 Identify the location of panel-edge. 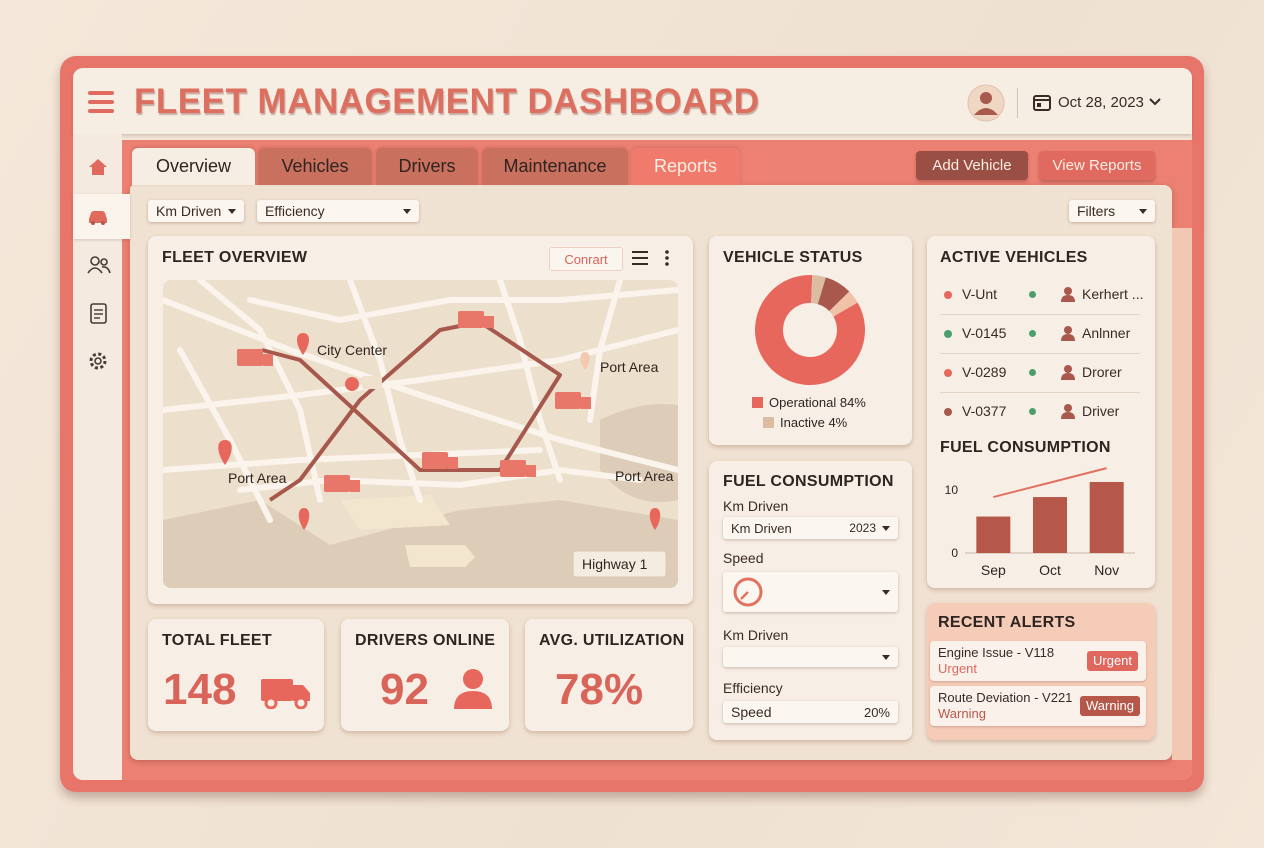
(1182, 494).